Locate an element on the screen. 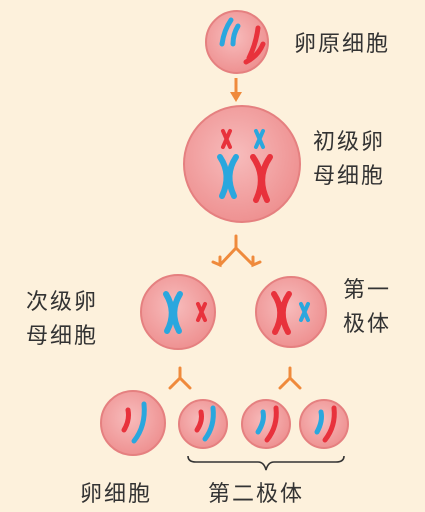 The image size is (425, 512). split-arrow-first-division is located at coordinates (236, 251).